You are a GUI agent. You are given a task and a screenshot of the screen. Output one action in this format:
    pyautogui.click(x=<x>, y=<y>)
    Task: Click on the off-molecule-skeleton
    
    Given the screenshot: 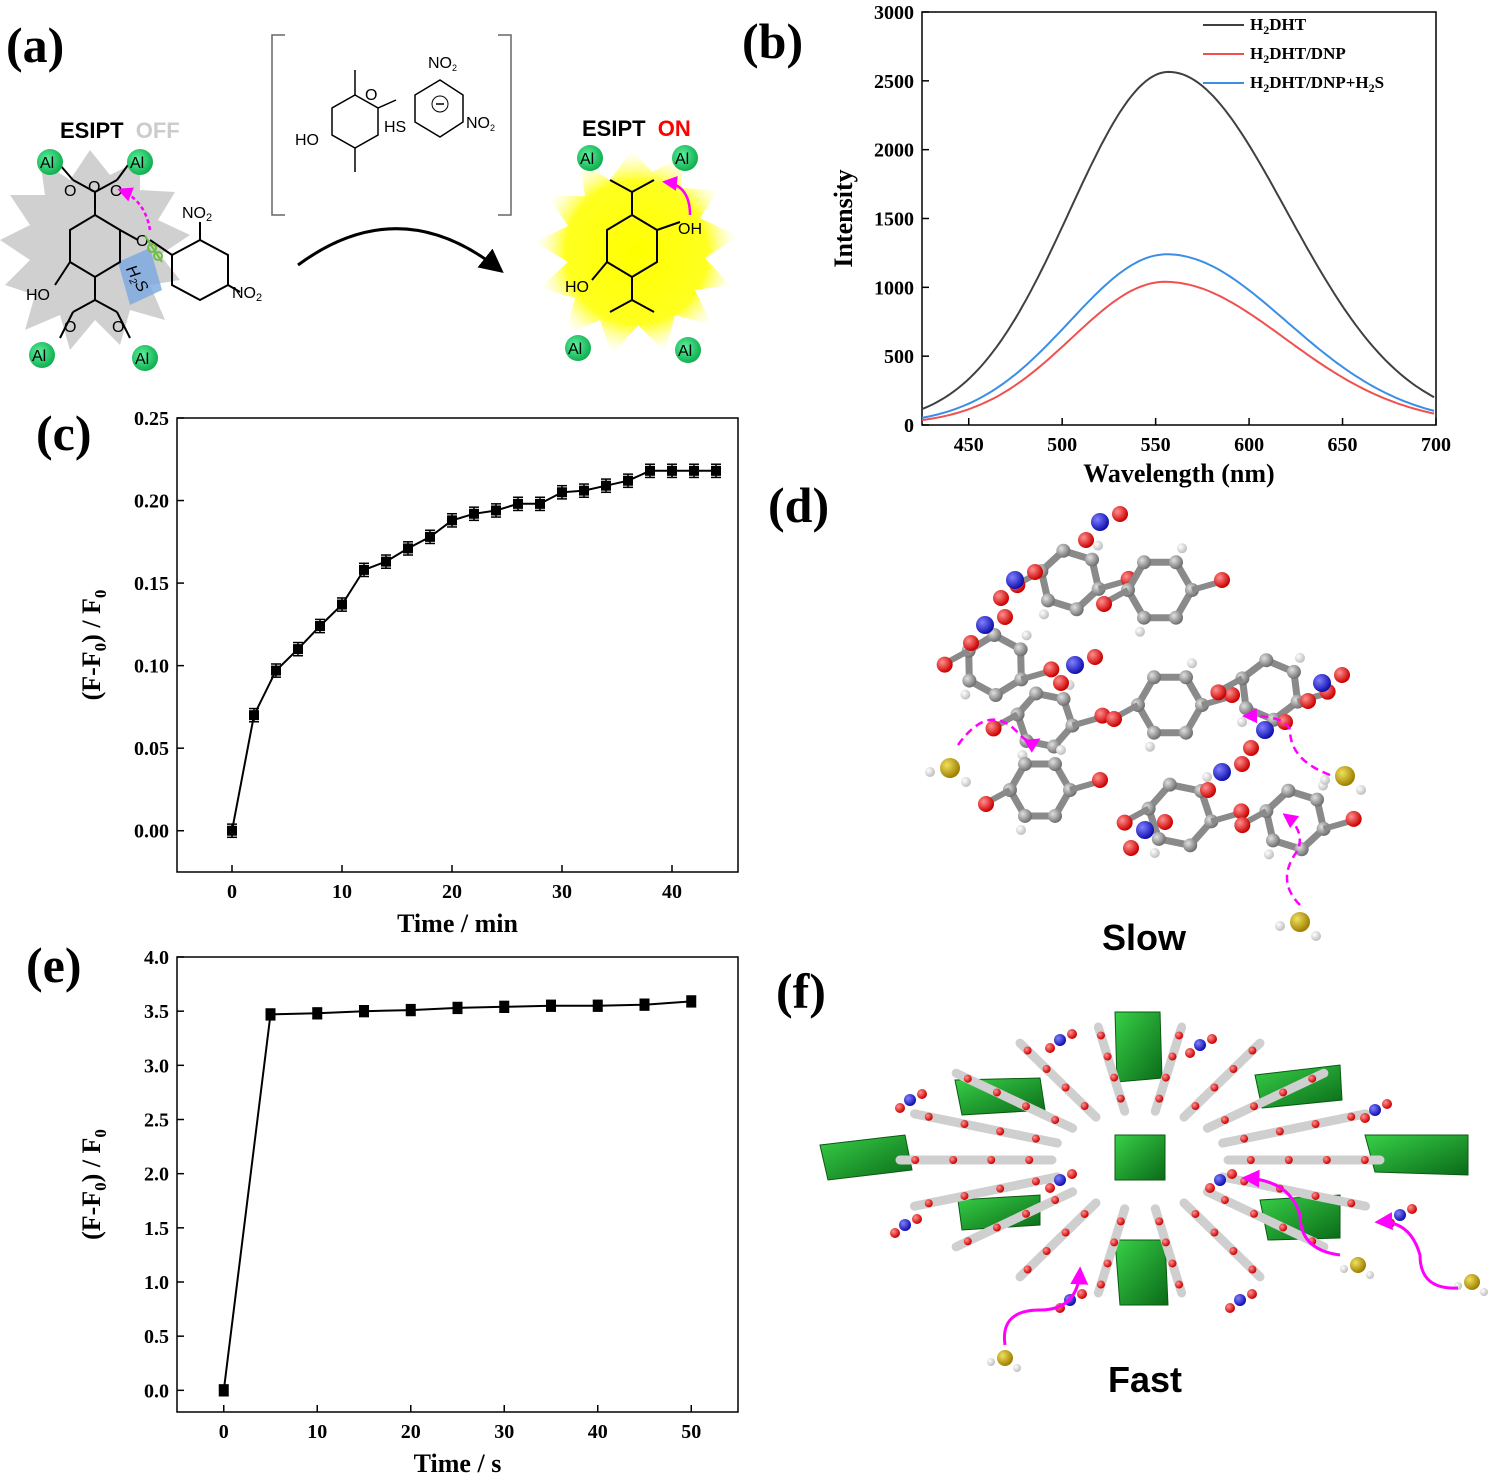 What is the action you would take?
    pyautogui.click(x=147, y=251)
    